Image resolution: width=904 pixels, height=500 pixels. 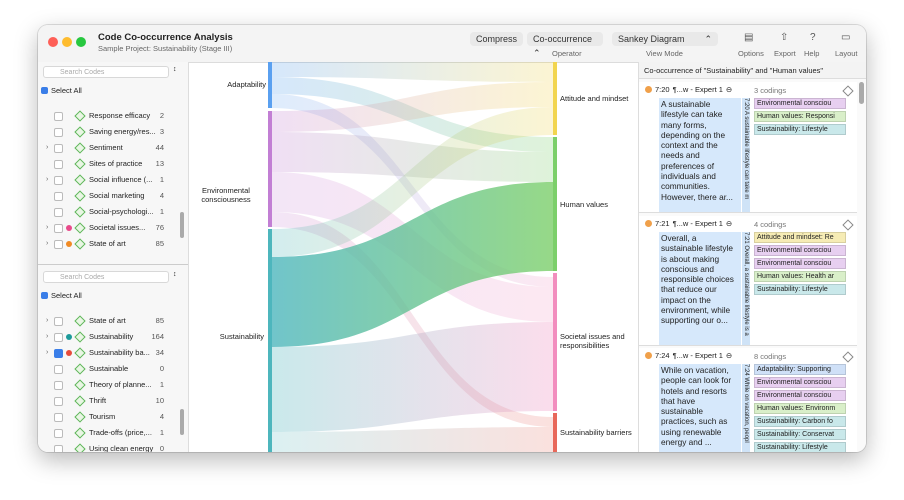 What do you see at coordinates (67, 42) in the screenshot?
I see `minimize-button` at bounding box center [67, 42].